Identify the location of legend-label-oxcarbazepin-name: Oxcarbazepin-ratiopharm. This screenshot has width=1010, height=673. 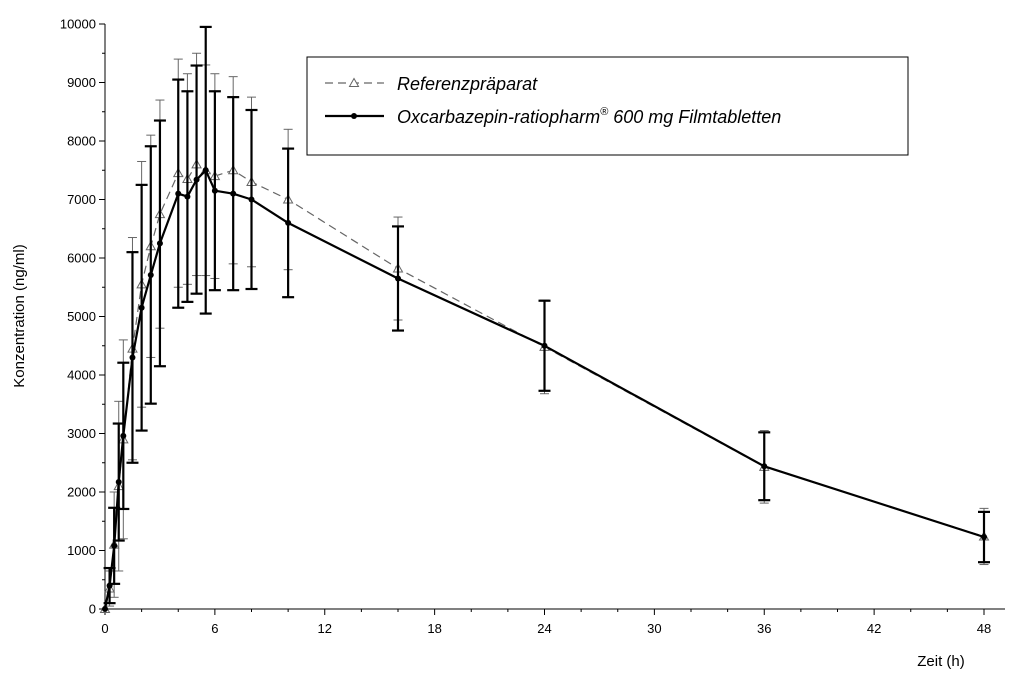
(498, 117).